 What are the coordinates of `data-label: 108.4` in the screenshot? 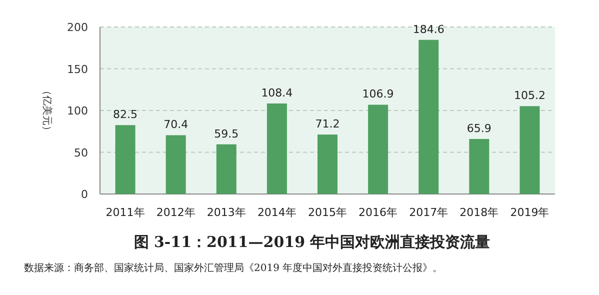 It's located at (277, 93).